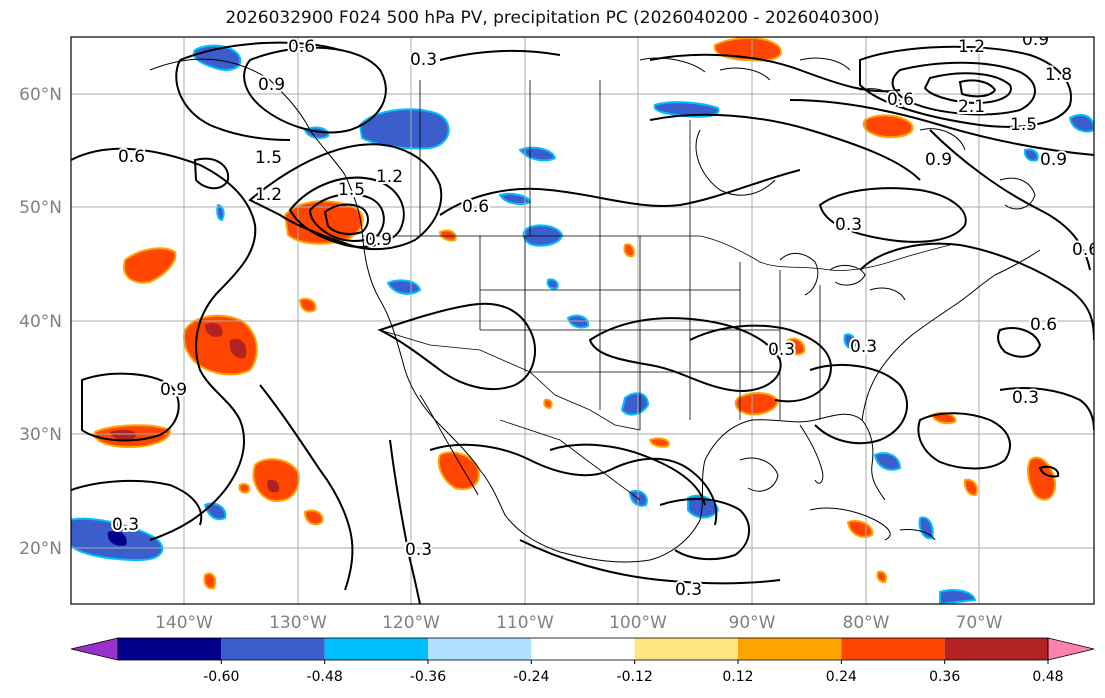 The width and height of the screenshot is (1105, 698). I want to click on baja-peninsula, so click(449, 445).